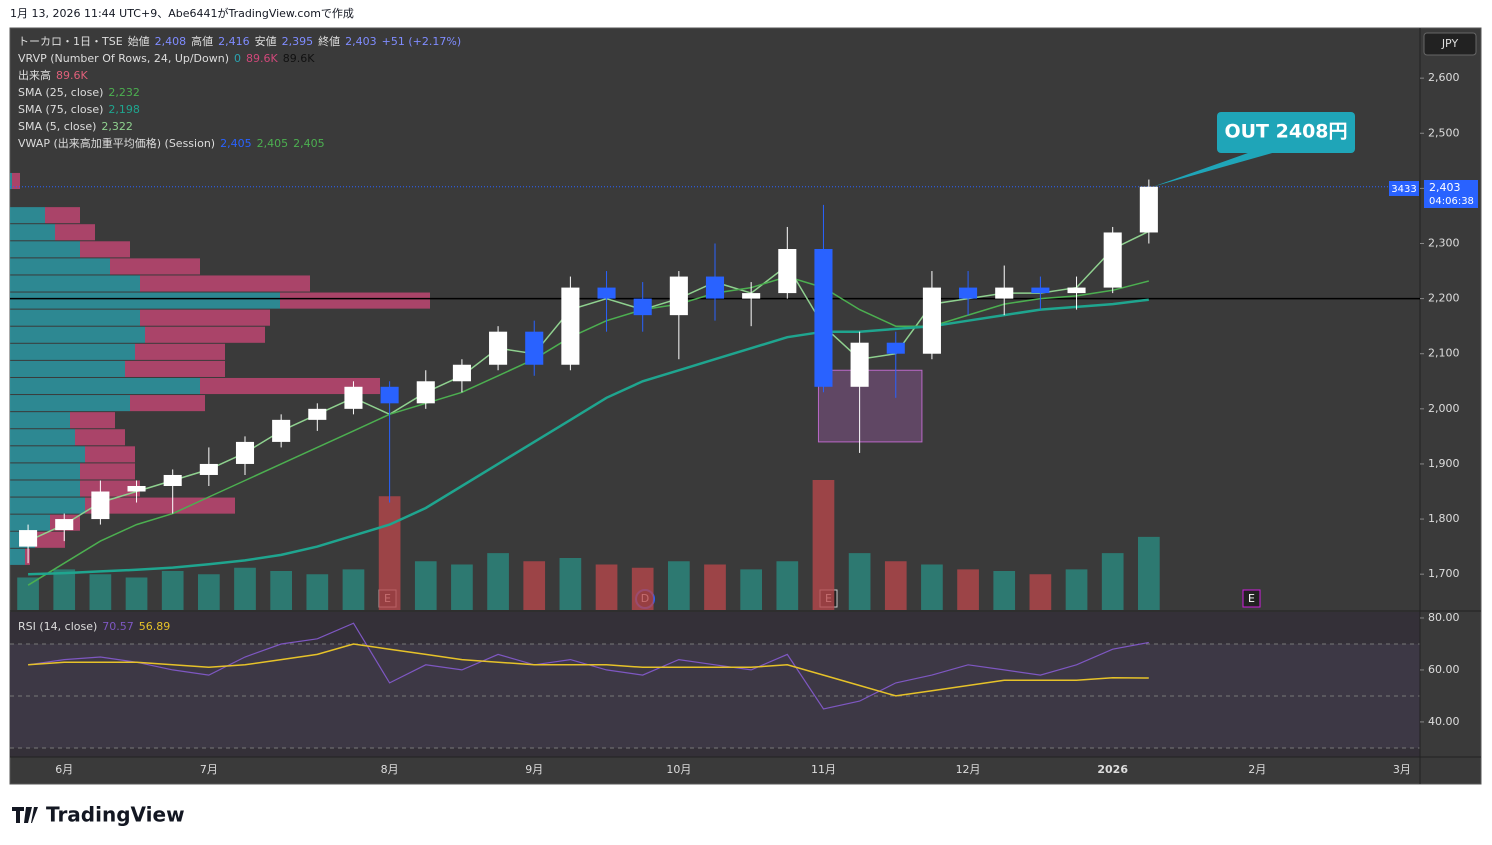 The height and width of the screenshot is (845, 1492). Describe the element at coordinates (1444, 518) in the screenshot. I see `y-tick-label: 1,800` at that location.